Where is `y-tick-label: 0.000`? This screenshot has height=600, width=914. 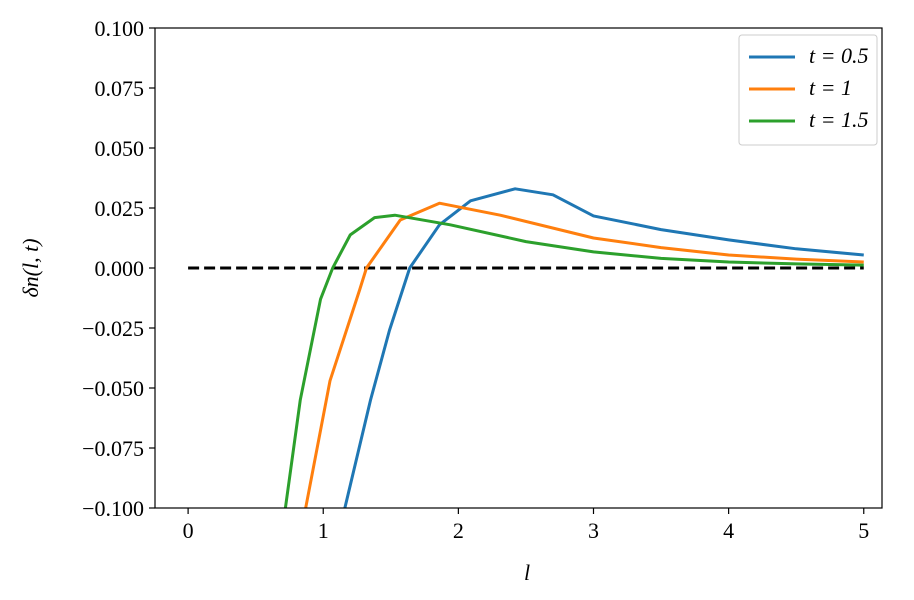 y-tick-label: 0.000 is located at coordinates (120, 268).